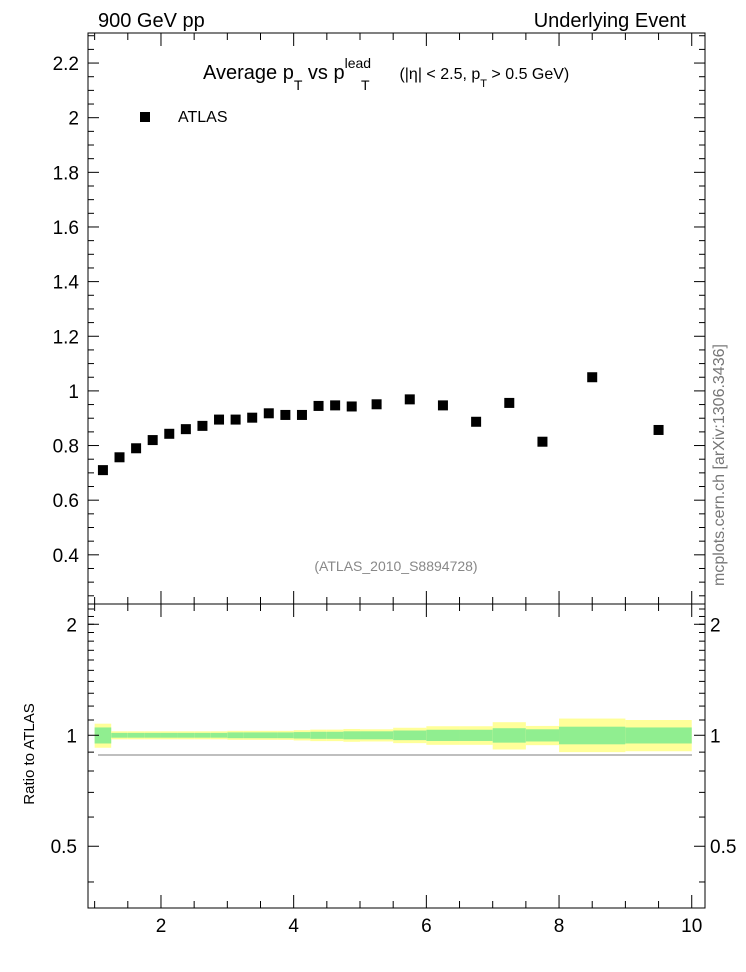 The image size is (746, 972). What do you see at coordinates (203, 117) in the screenshot?
I see `legend-label: ATLAS` at bounding box center [203, 117].